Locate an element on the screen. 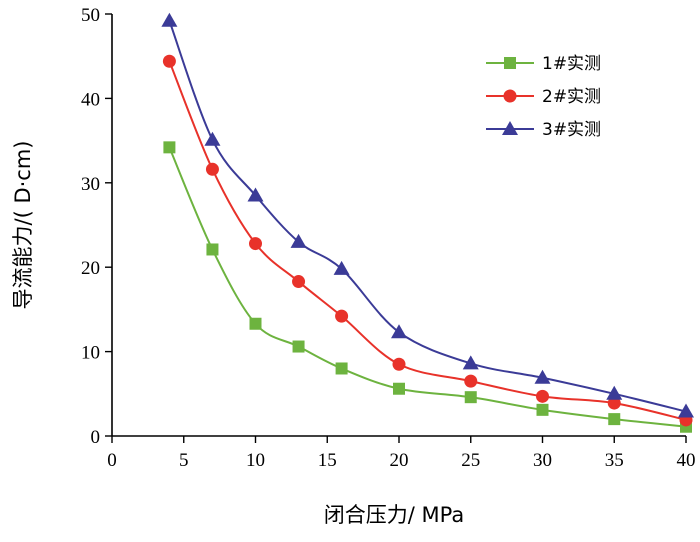  legend-label: 3#实测 is located at coordinates (571, 130).